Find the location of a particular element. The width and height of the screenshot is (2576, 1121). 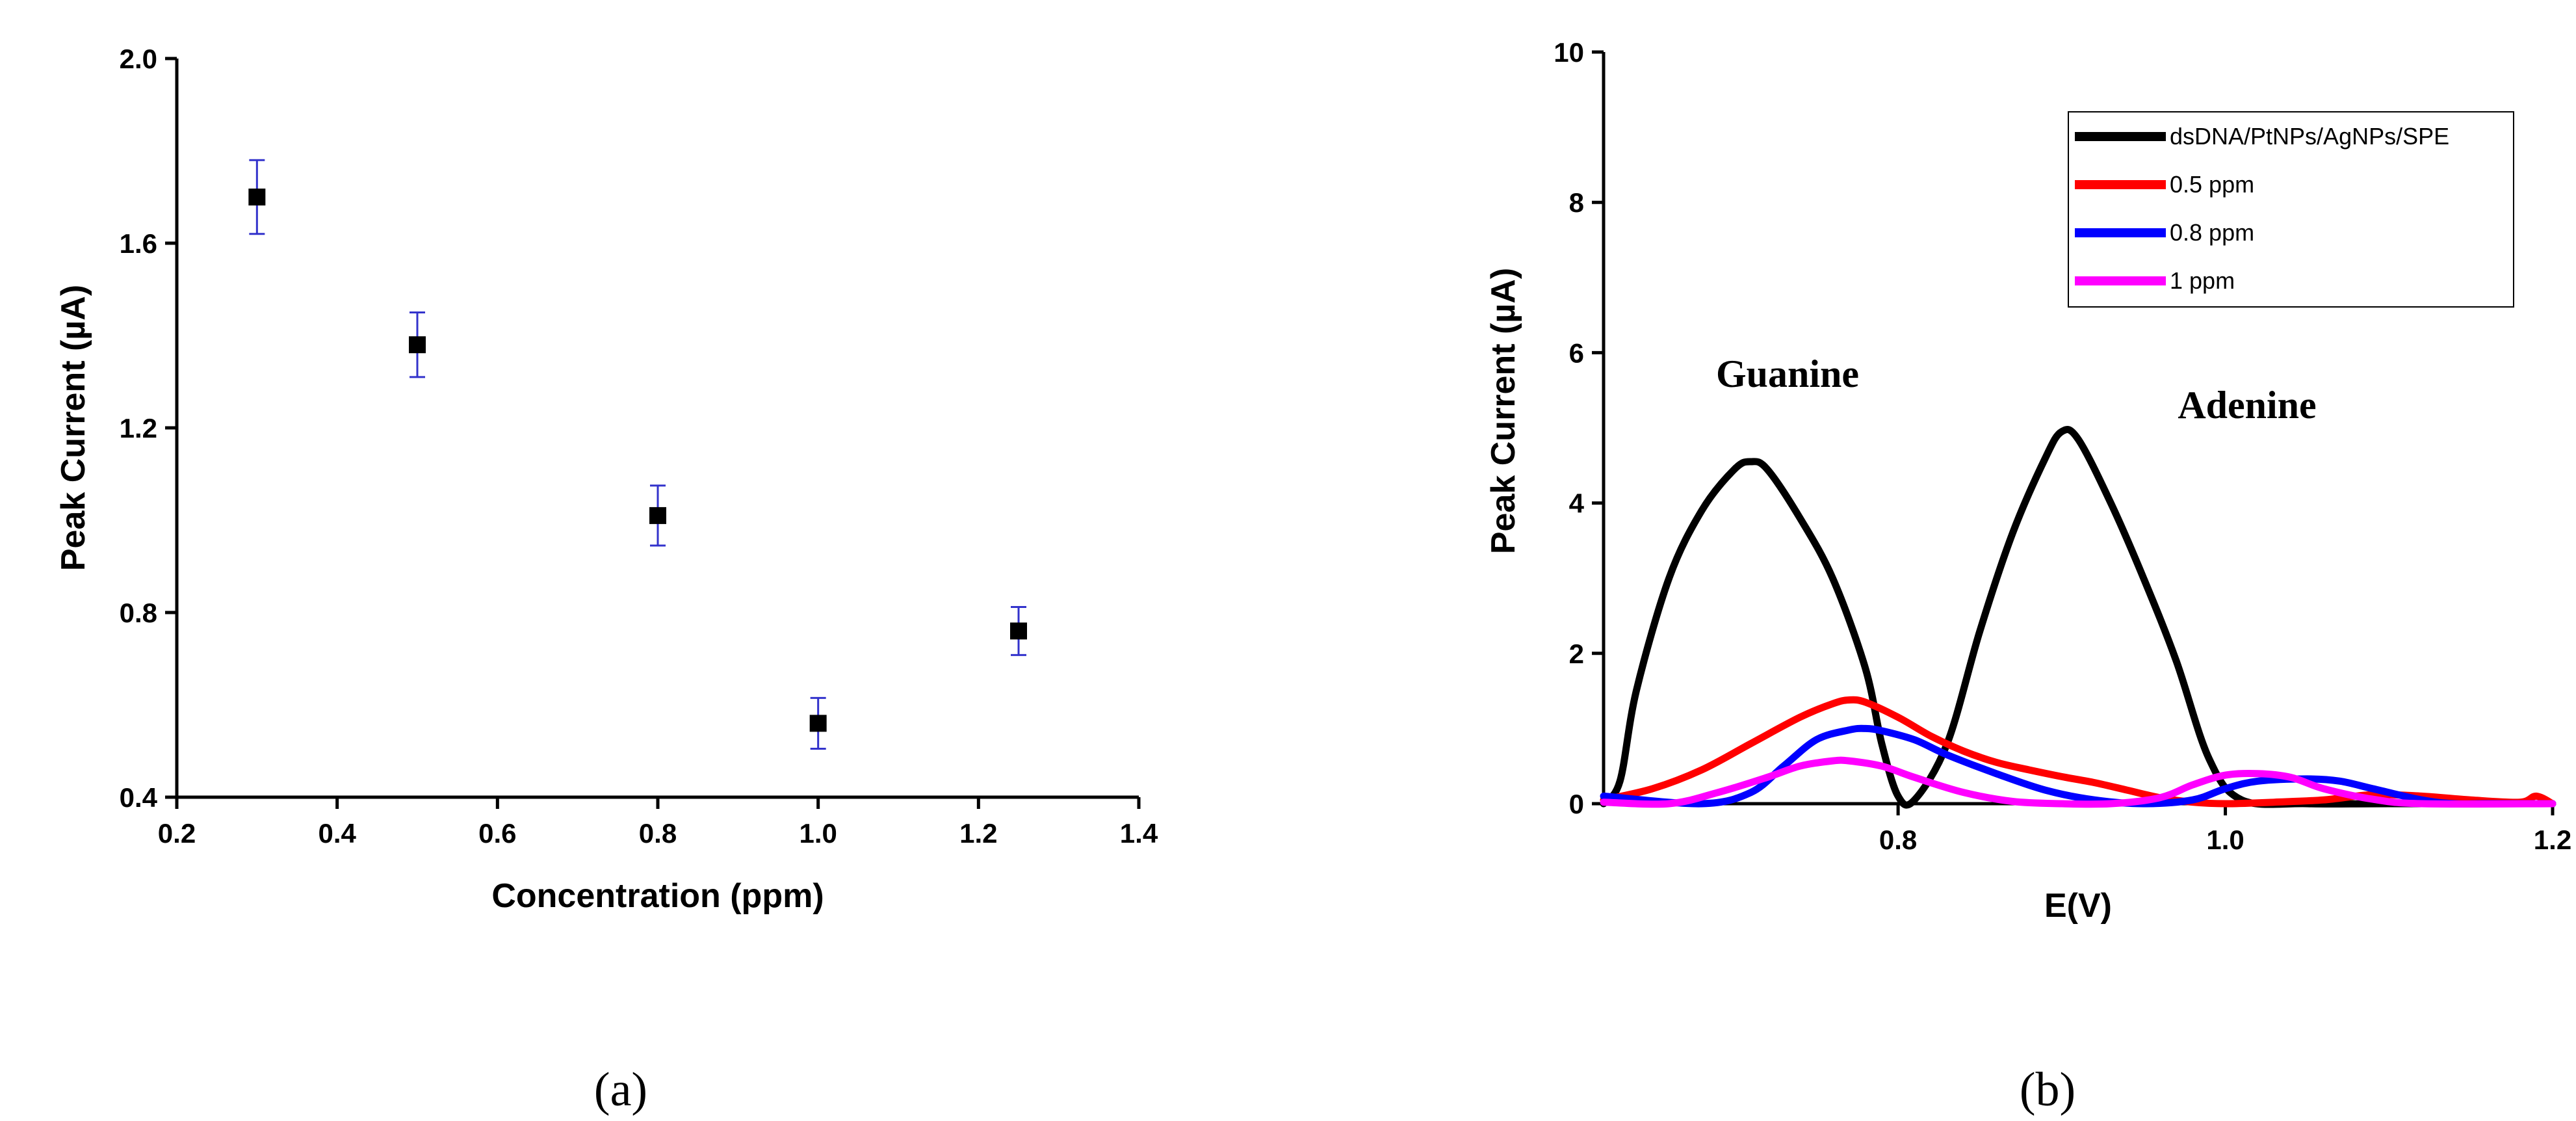

chart-a-y-tick-label: 0.4 is located at coordinates (139, 798).